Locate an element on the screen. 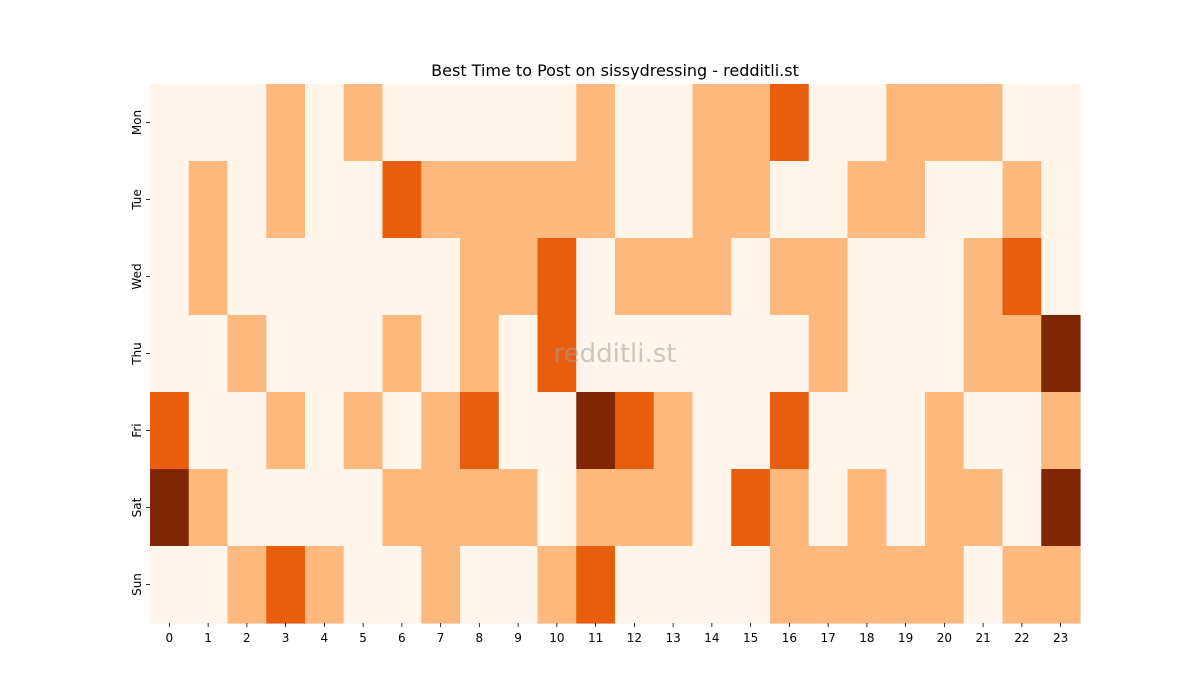 The image size is (1200, 700). y-tick-label: Wed is located at coordinates (137, 276).